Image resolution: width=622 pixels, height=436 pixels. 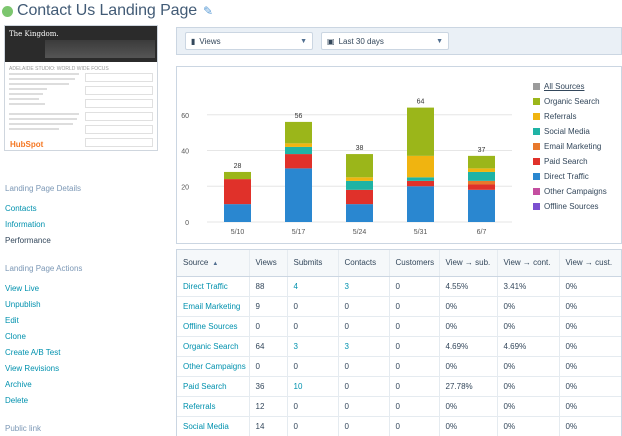 I want to click on column-header-source: Source ▲, so click(x=213, y=263).